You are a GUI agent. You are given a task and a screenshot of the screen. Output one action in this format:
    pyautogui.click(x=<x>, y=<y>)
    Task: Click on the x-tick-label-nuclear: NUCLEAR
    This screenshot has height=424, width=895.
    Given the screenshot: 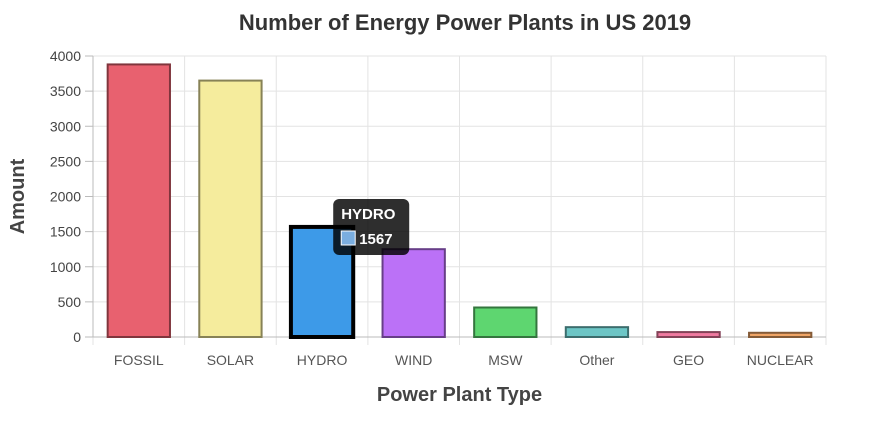 What is the action you would take?
    pyautogui.click(x=780, y=360)
    